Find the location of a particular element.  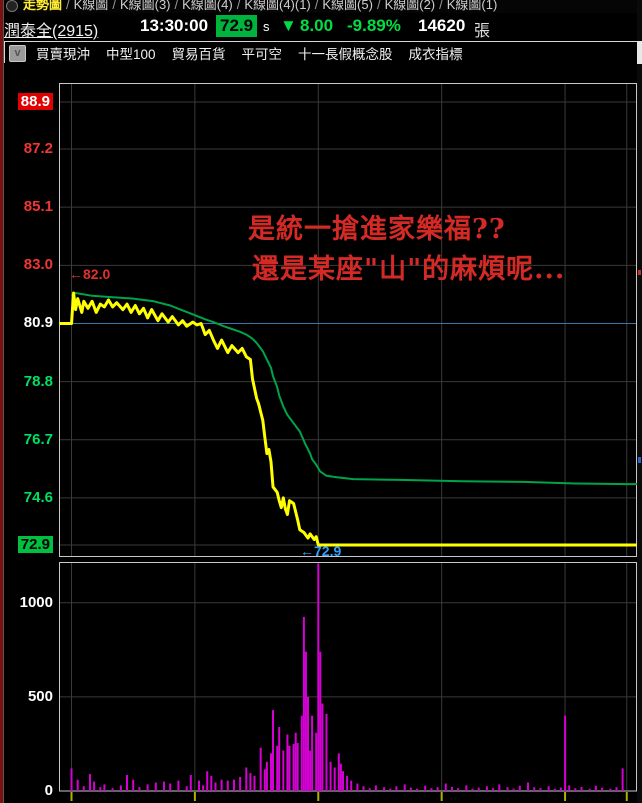

concept-group-tag: 中型100 is located at coordinates (131, 54).